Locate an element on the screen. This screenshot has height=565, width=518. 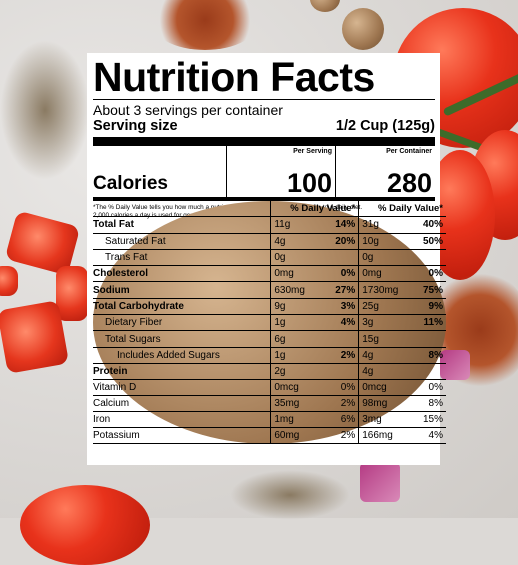
calories-per-container: 280 is located at coordinates (409, 183).